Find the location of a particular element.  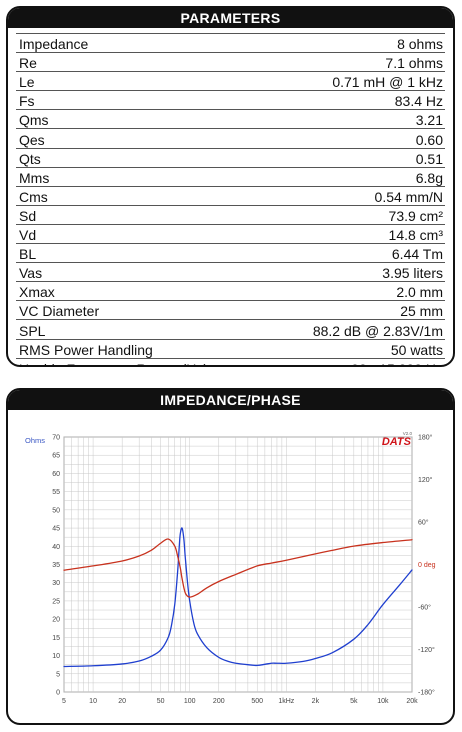

param-value: 88.2 dB @ 2.83V/1m is located at coordinates (377, 330).